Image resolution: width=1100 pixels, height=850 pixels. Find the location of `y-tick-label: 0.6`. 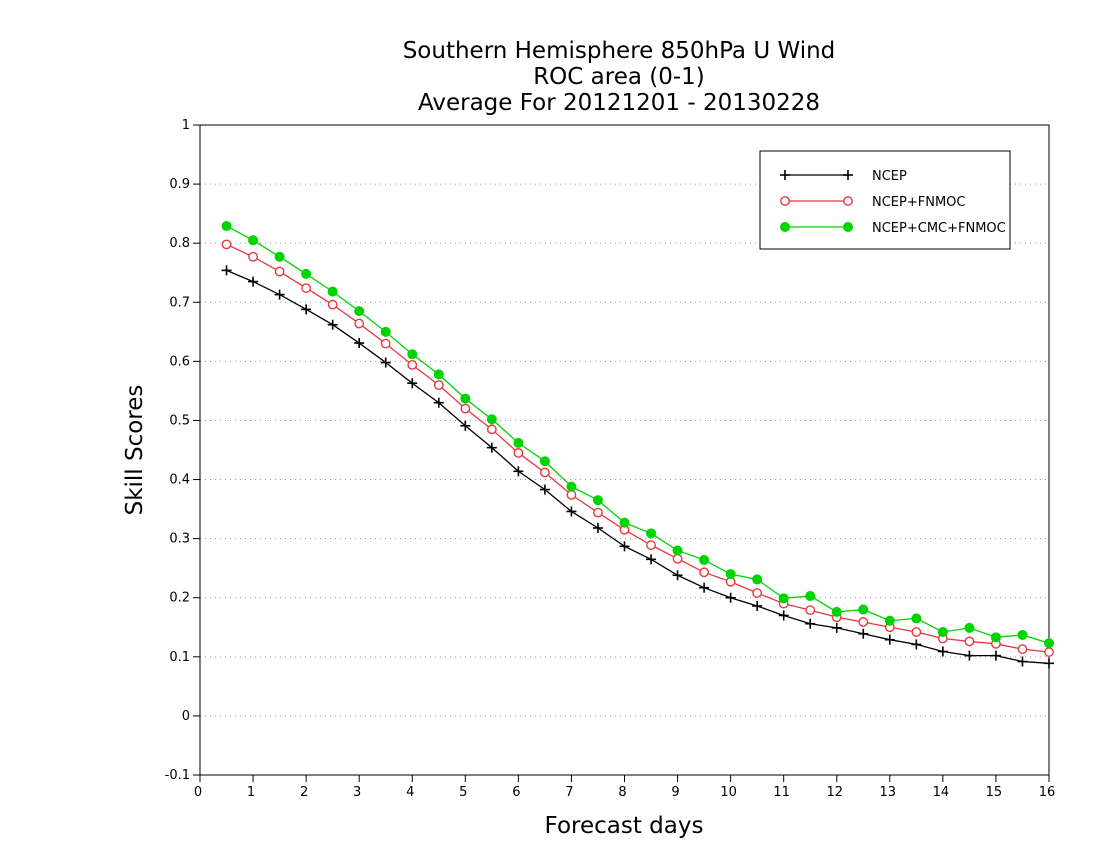

y-tick-label: 0.6 is located at coordinates (179, 361).